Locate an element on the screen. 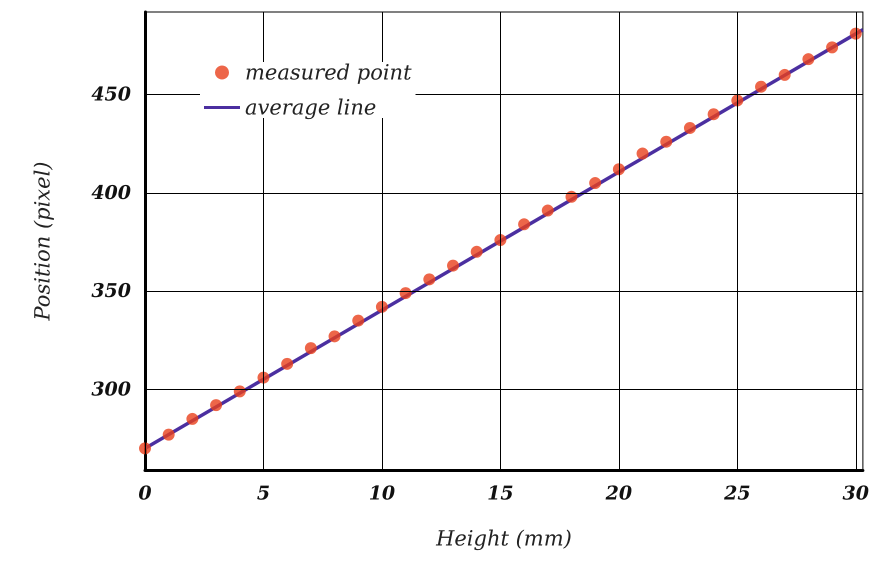 The image size is (872, 577). y-tick-label: 450 is located at coordinates (111, 95).